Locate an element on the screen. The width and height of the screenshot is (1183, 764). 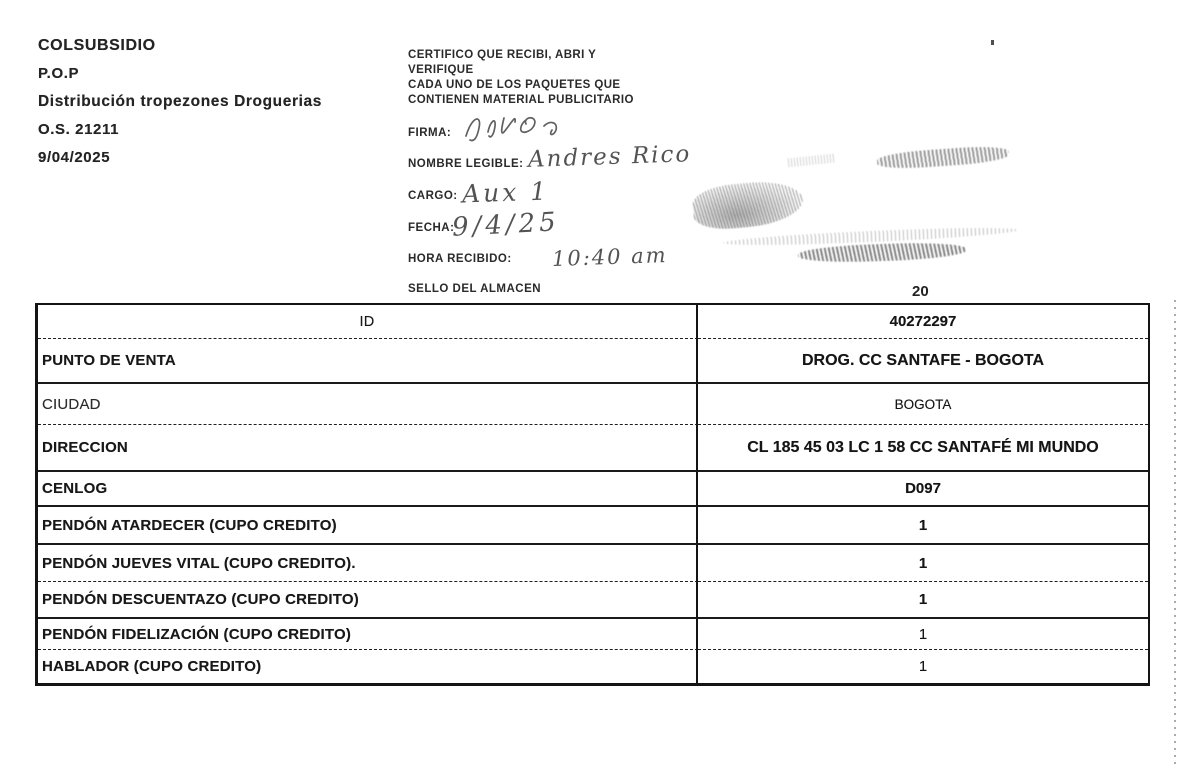
row-value-pendon-jueves-vital: 1 is located at coordinates (923, 563).